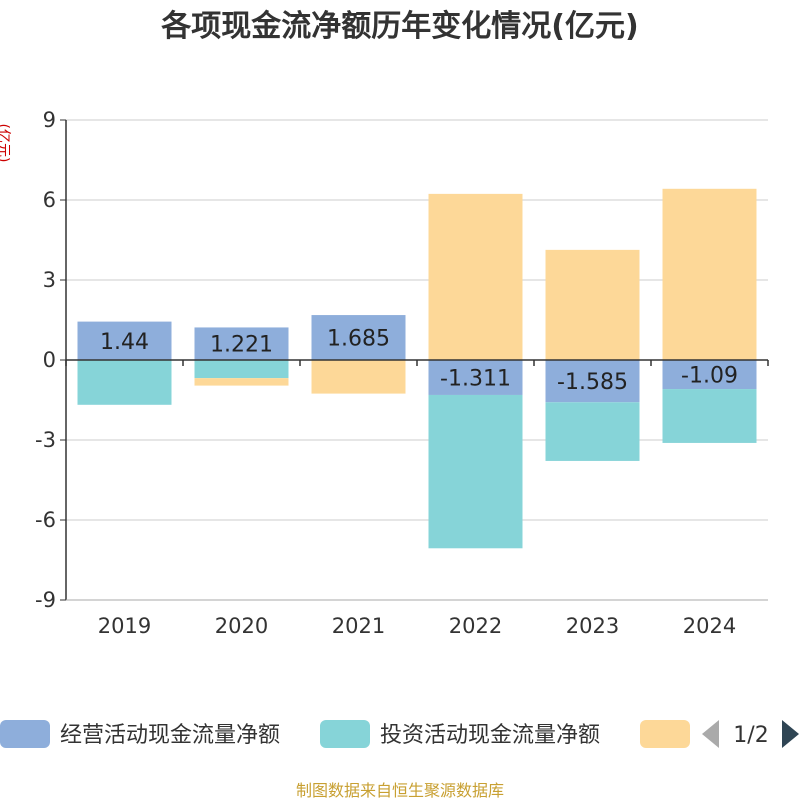 The width and height of the screenshot is (800, 800). Describe the element at coordinates (5, 143) in the screenshot. I see `y-axis-unit-label: (亿元)` at that location.